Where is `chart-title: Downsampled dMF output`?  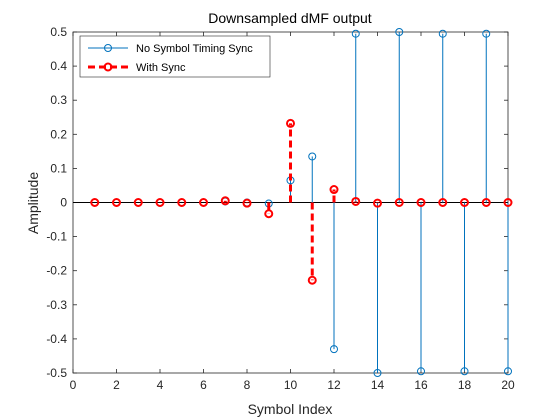 chart-title: Downsampled dMF output is located at coordinates (290, 18).